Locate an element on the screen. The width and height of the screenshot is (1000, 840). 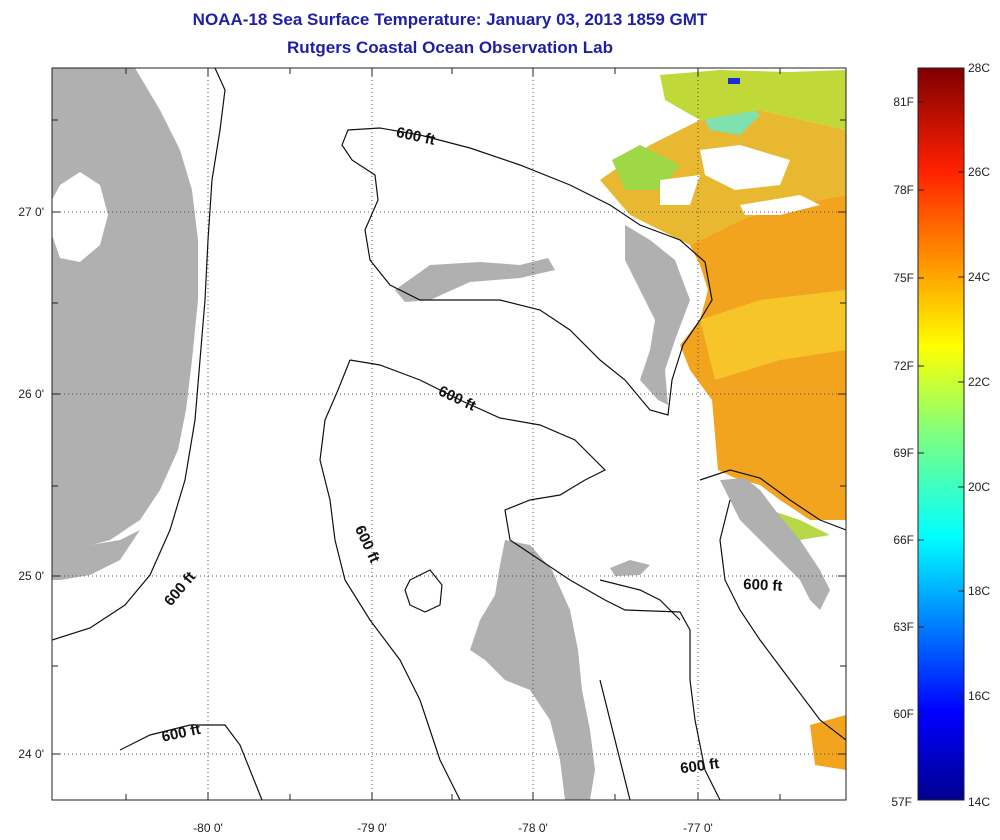
colorbar-ticks is located at coordinates (941, 391).